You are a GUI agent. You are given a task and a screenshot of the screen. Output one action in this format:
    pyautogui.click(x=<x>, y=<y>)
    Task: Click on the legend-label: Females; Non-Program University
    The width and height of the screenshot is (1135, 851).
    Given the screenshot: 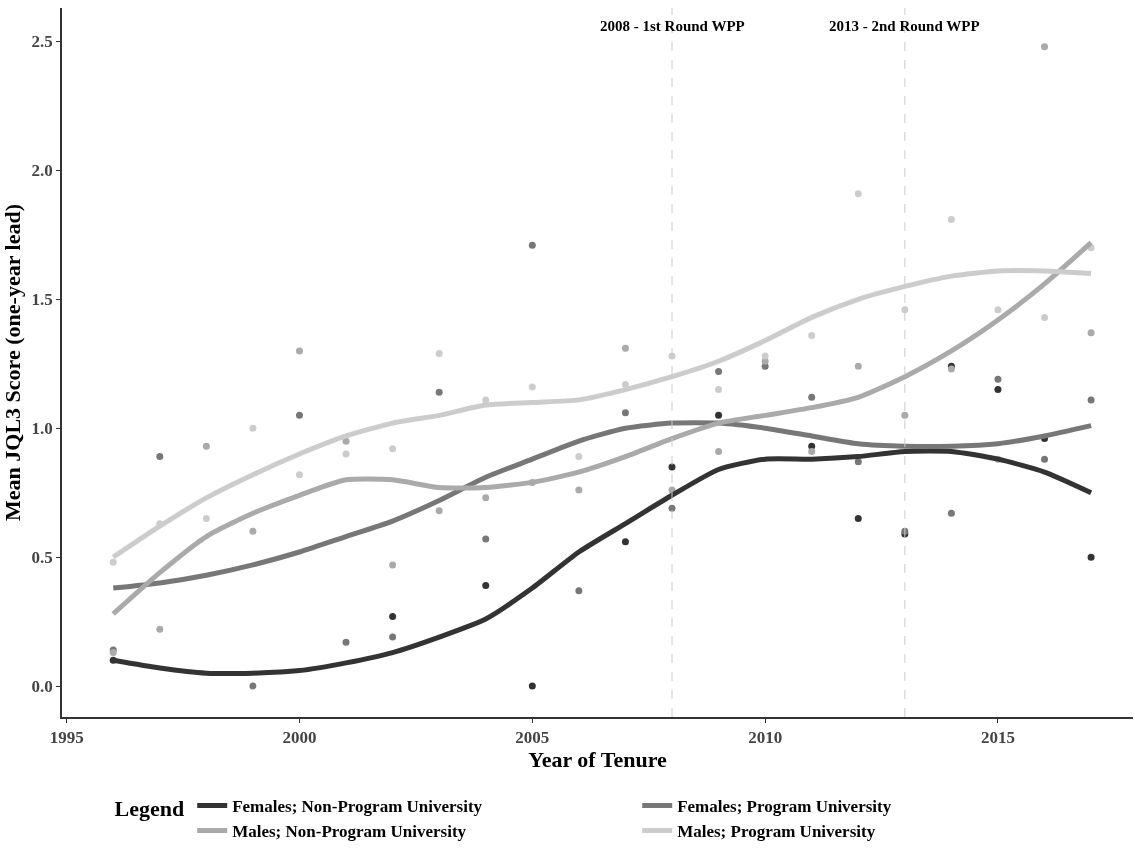 What is the action you would take?
    pyautogui.click(x=357, y=807)
    